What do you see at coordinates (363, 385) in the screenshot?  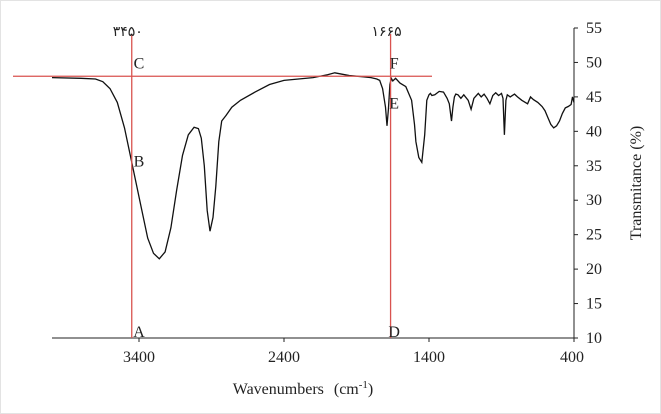 I see `x-axis-title-unit-sup: -1` at bounding box center [363, 385].